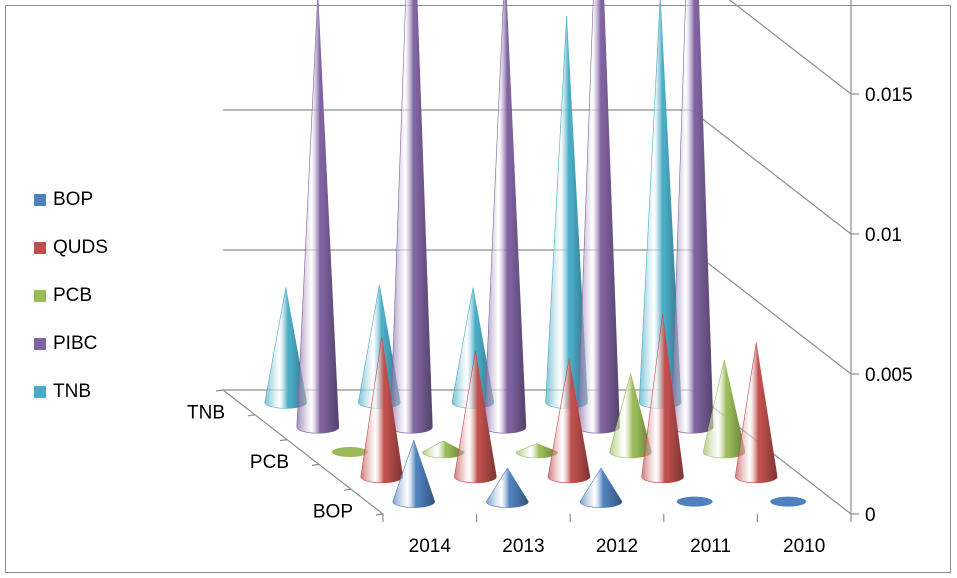  Describe the element at coordinates (40, 200) in the screenshot. I see `legend-swatch-bop` at that location.